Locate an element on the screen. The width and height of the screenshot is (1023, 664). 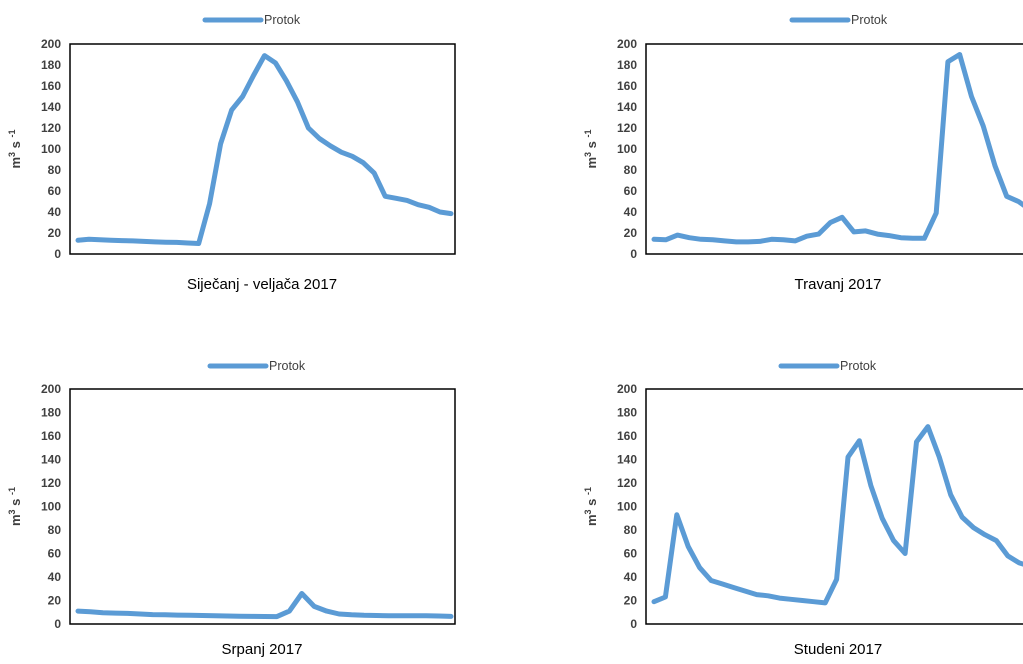
chart-title: Srpanj 2017 is located at coordinates (262, 649).